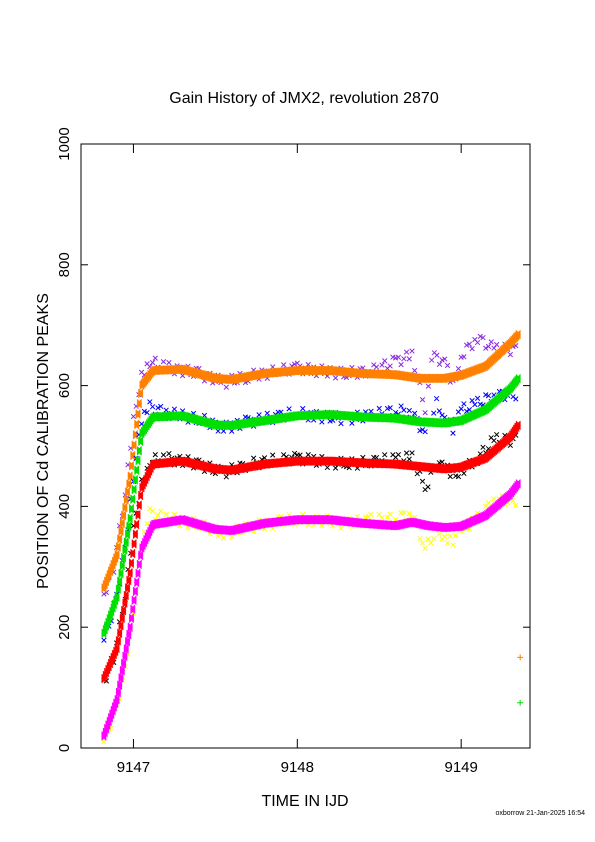  What do you see at coordinates (64, 385) in the screenshot?
I see `y-tick-label: 600` at bounding box center [64, 385].